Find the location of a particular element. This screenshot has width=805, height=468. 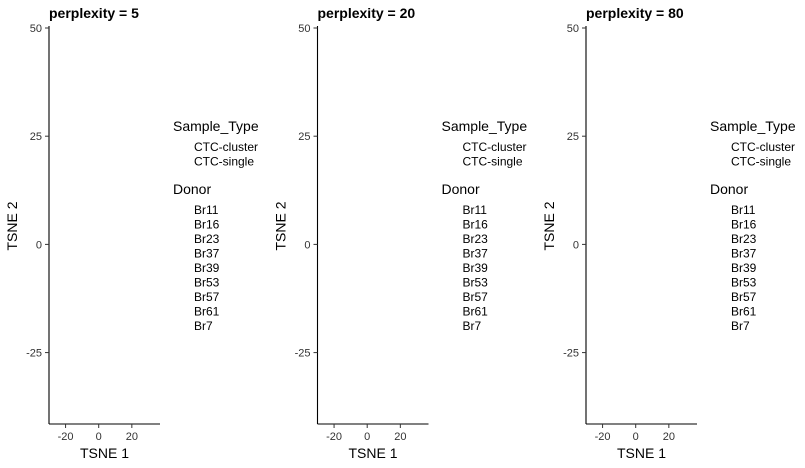

panel-title: perplexity = 5 is located at coordinates (94, 13).